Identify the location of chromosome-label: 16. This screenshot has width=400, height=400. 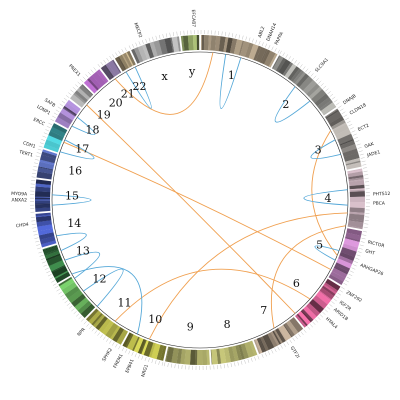
(75, 171).